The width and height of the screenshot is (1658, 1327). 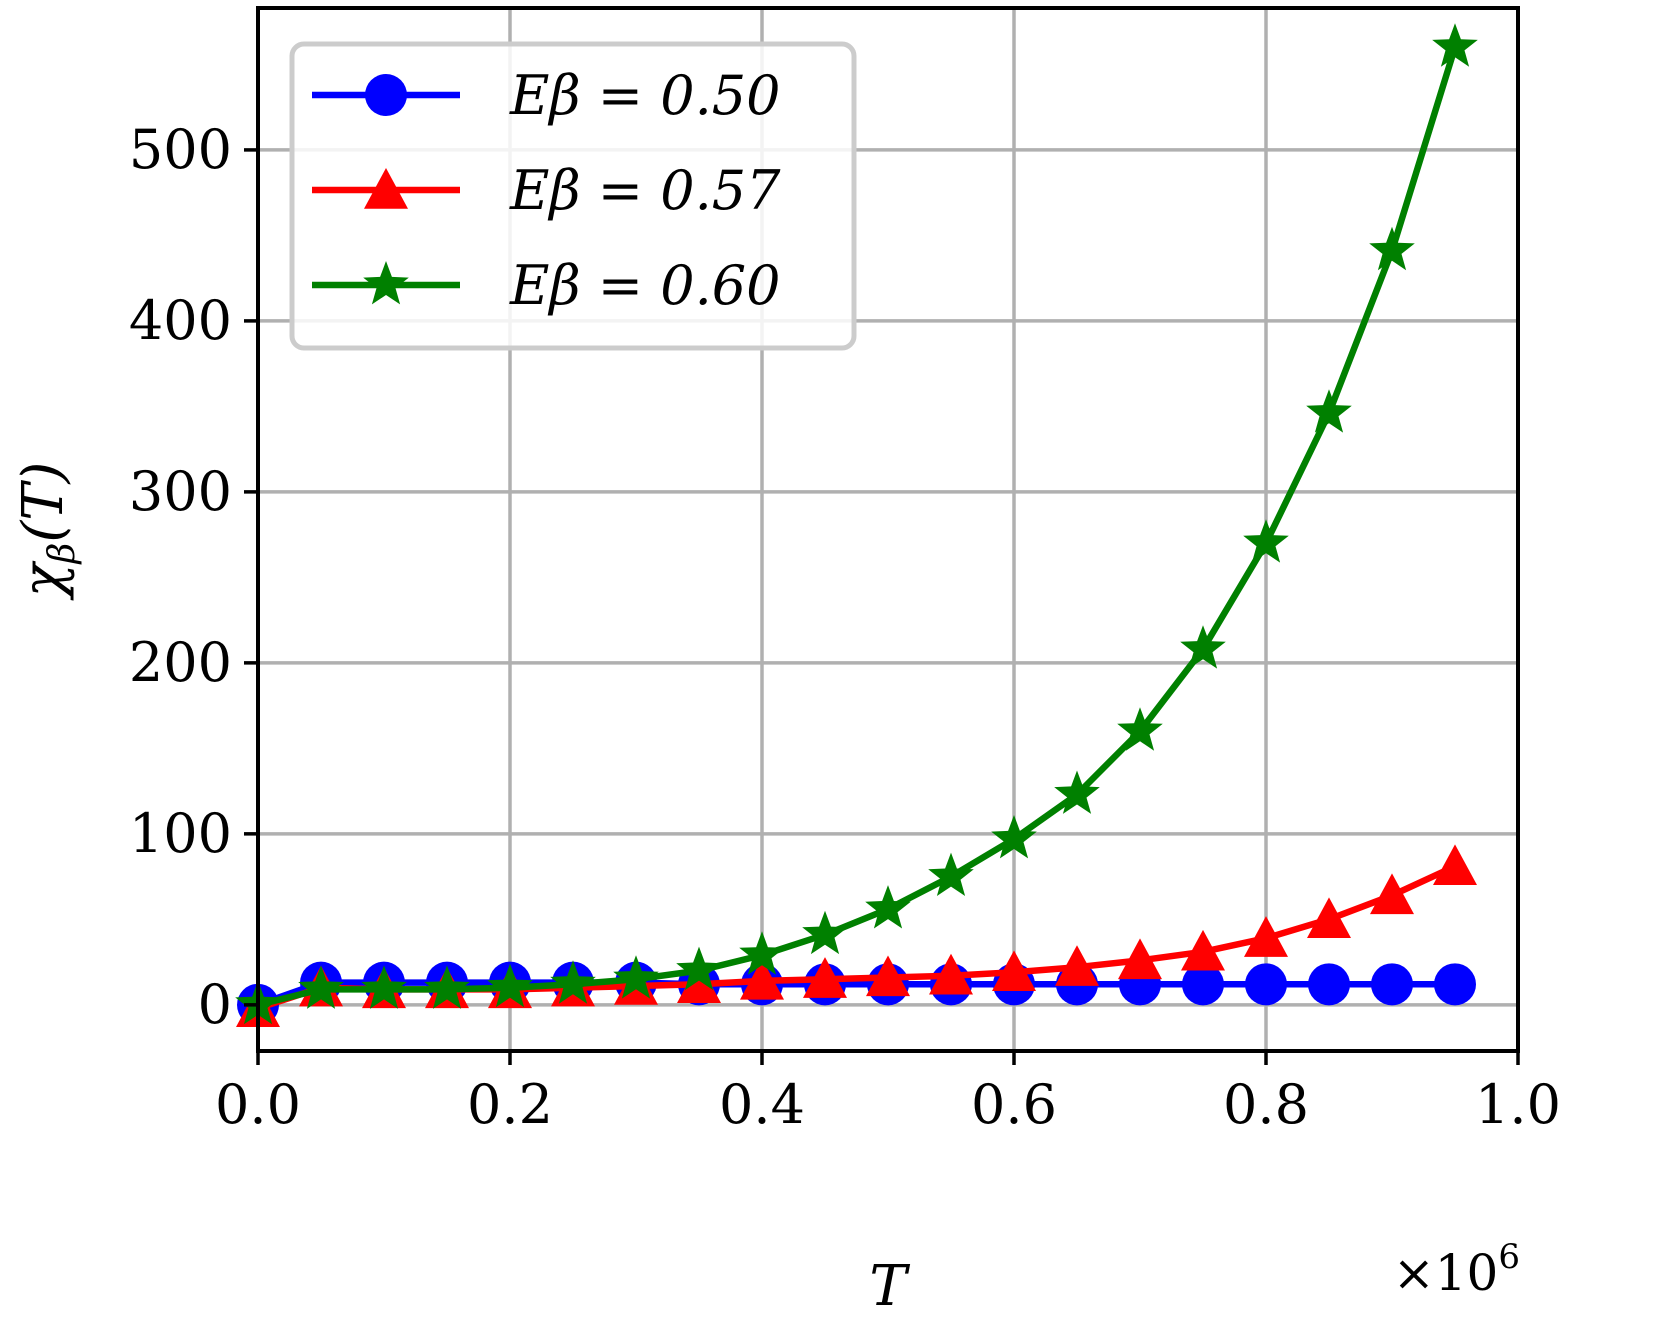 What do you see at coordinates (62, 554) in the screenshot?
I see `y-axis-label-subscript: β` at bounding box center [62, 554].